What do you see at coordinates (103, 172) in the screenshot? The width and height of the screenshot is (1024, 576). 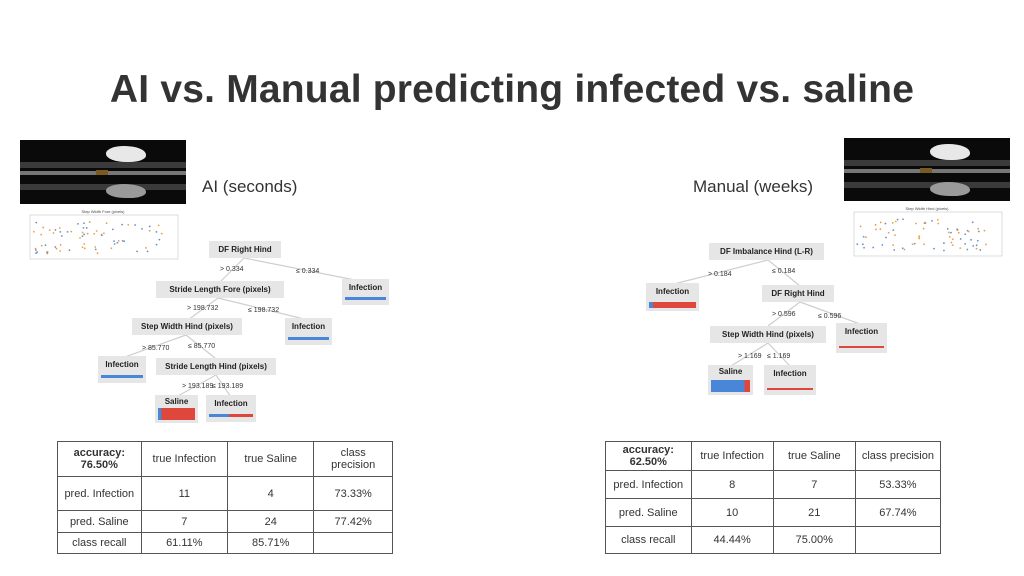 I see `rat-video-image-left` at bounding box center [103, 172].